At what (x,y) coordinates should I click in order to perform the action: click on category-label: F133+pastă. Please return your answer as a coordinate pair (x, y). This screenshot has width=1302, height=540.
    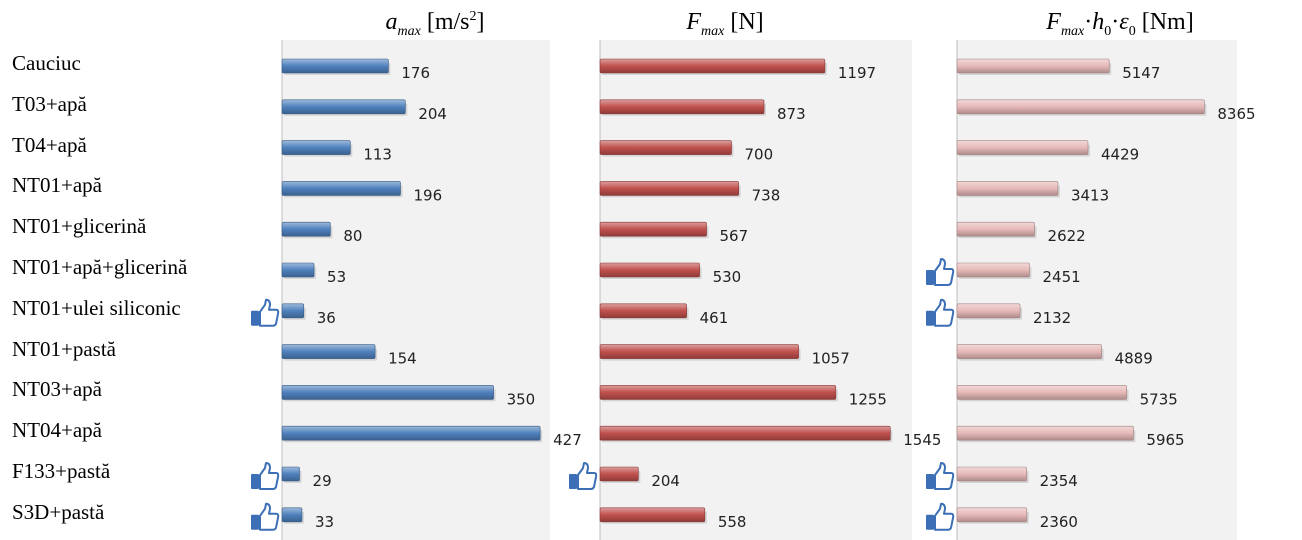
    Looking at the image, I should click on (61, 471).